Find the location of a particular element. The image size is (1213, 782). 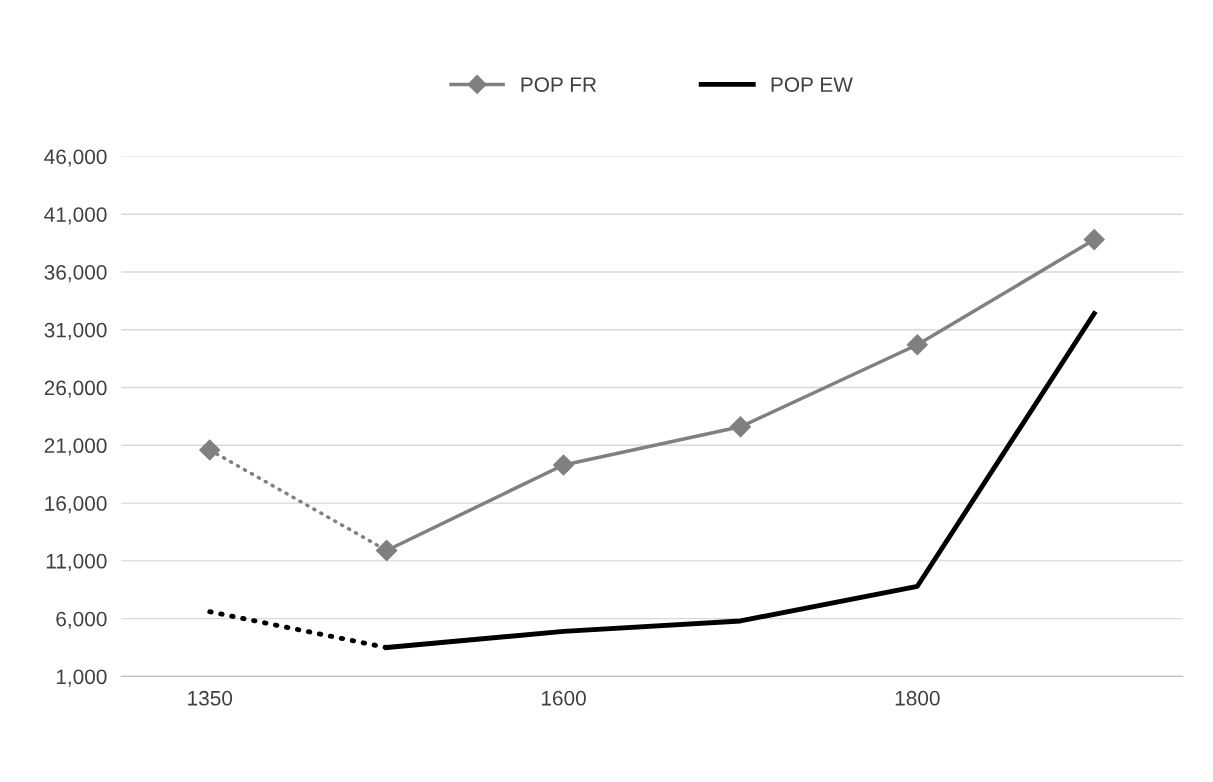

y-tick-label: 41,000 is located at coordinates (75, 216).